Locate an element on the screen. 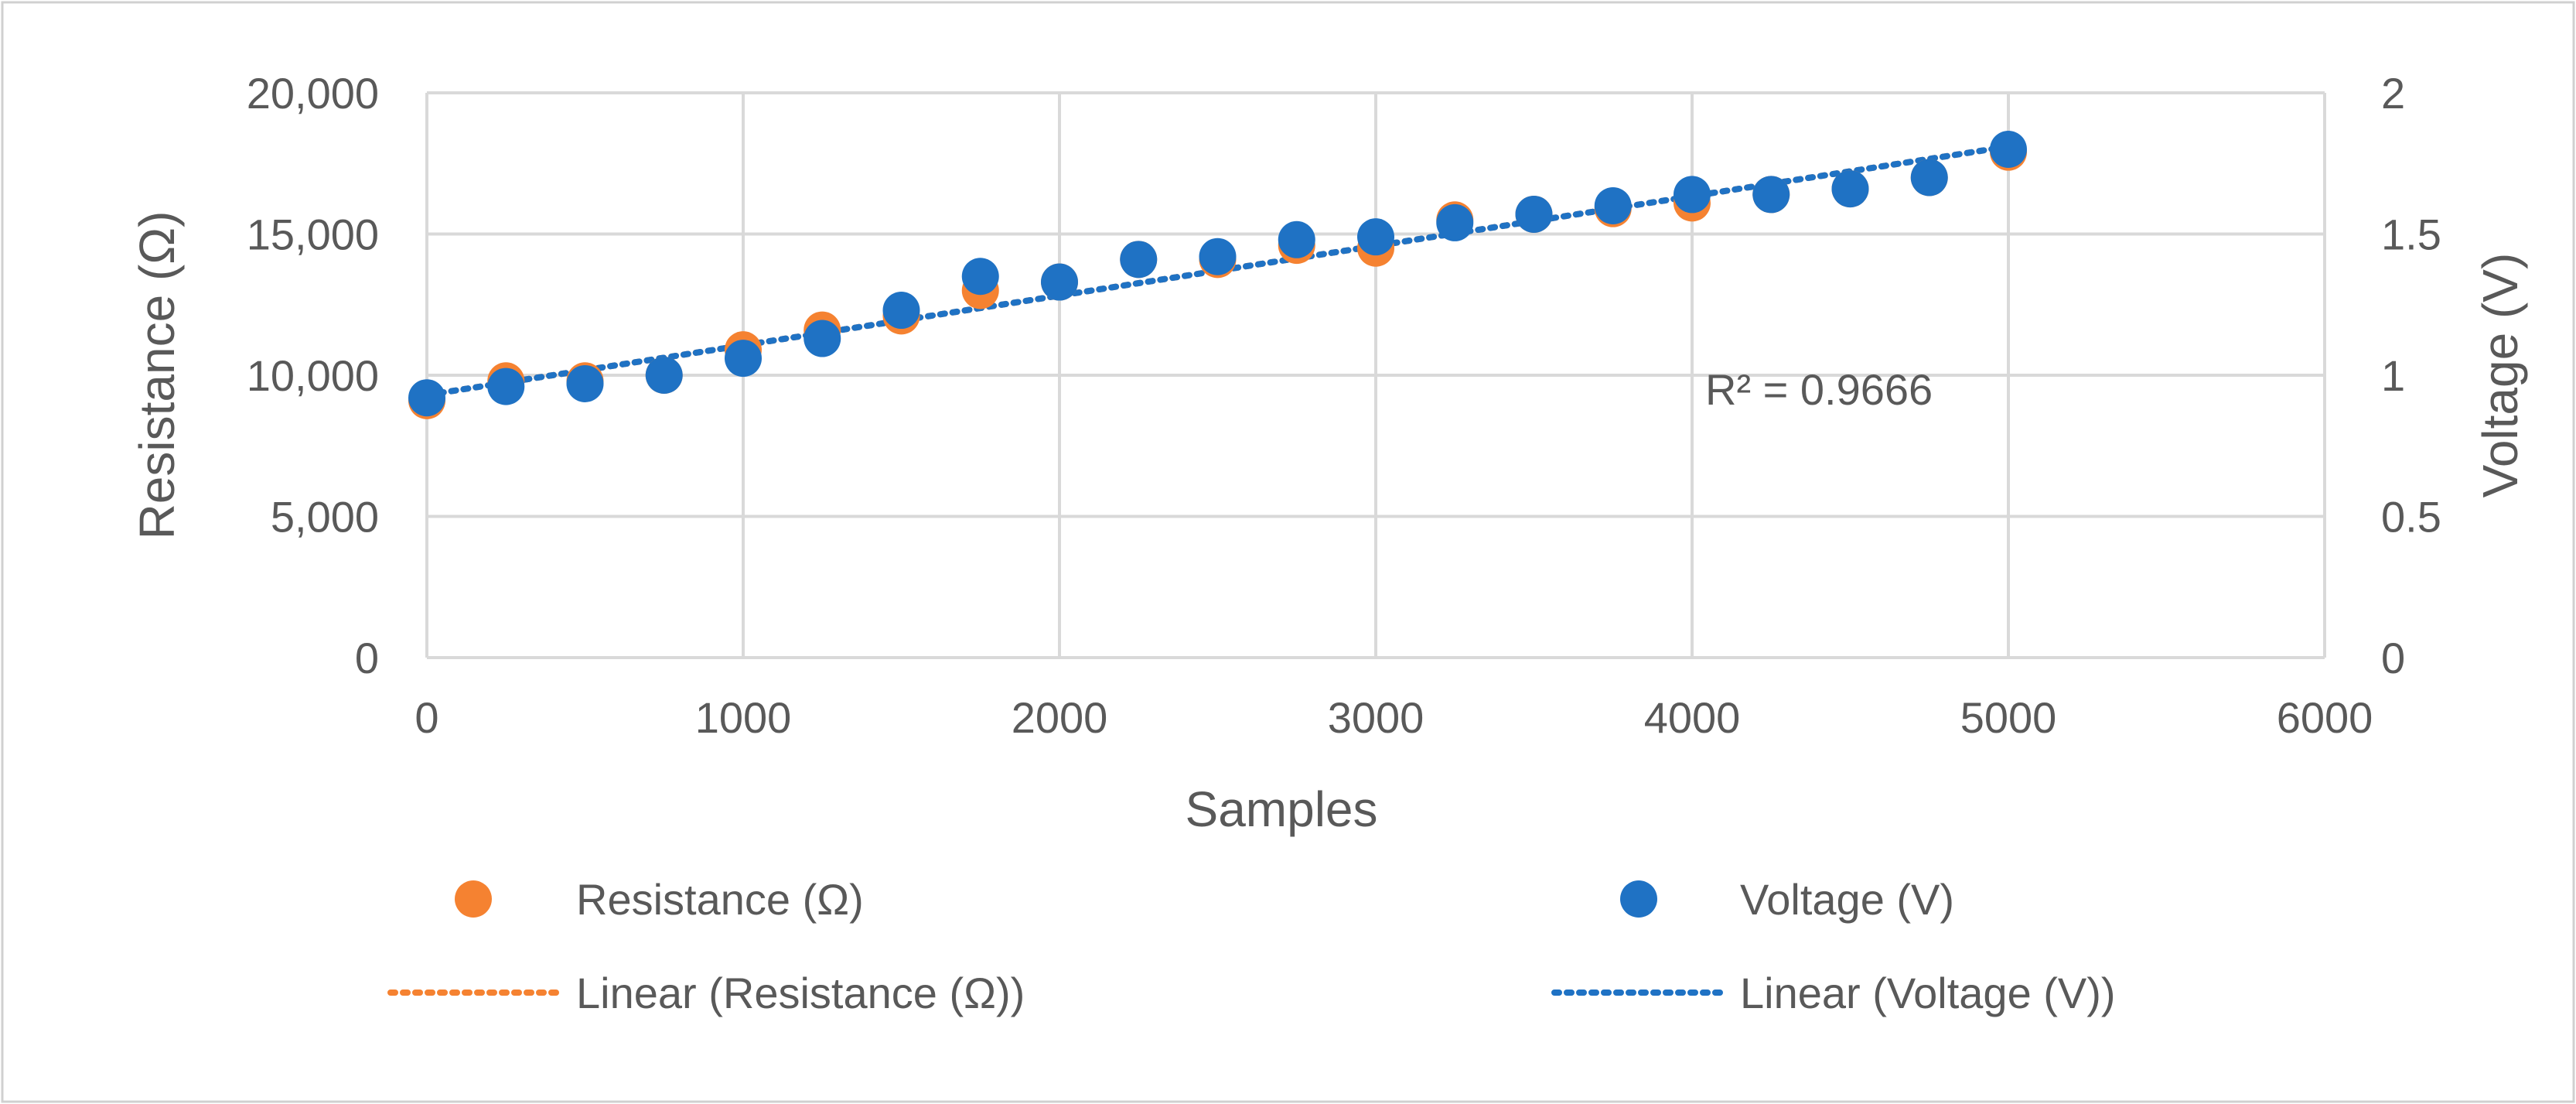 This screenshot has width=2576, height=1104. y-axis-label-right: Voltage (V) is located at coordinates (2500, 375).